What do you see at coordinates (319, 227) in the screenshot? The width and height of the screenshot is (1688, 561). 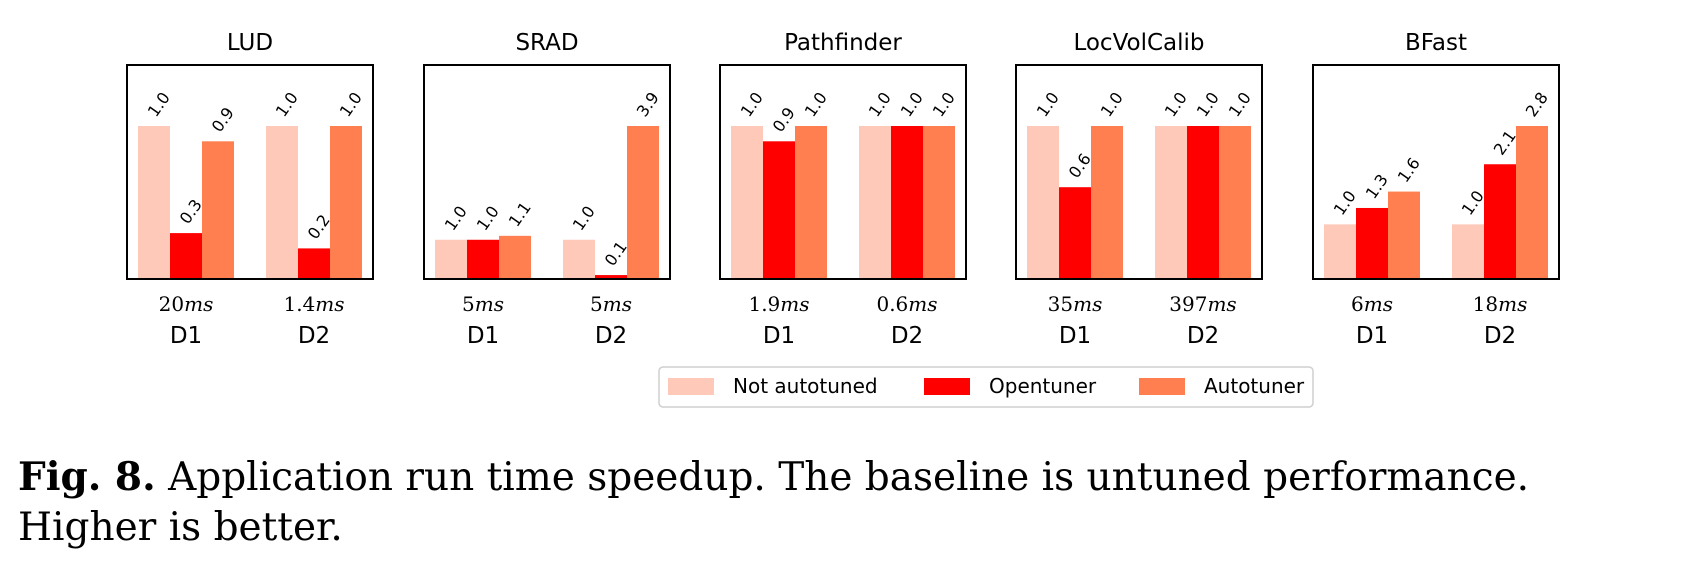 I see `bar-value-label: 0.2` at bounding box center [319, 227].